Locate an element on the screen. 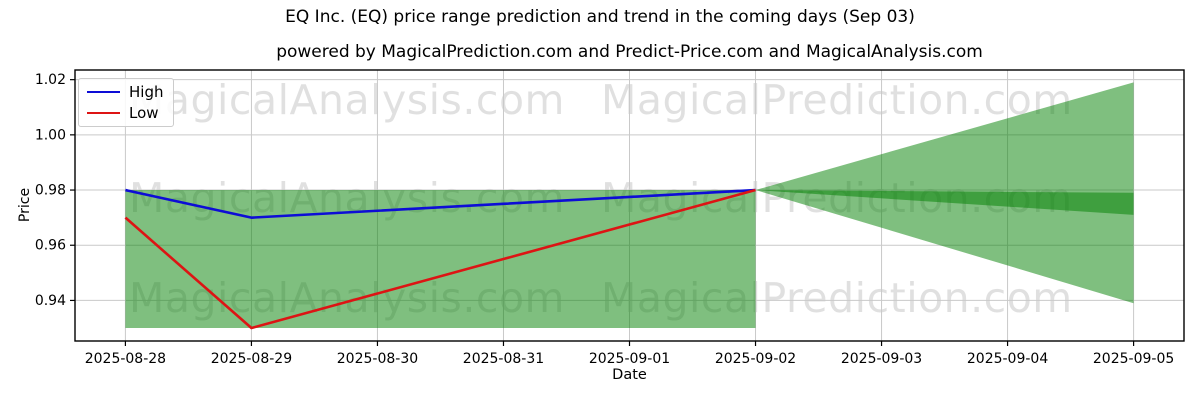  x-tick-label: 2025-09-02 is located at coordinates (755, 359).